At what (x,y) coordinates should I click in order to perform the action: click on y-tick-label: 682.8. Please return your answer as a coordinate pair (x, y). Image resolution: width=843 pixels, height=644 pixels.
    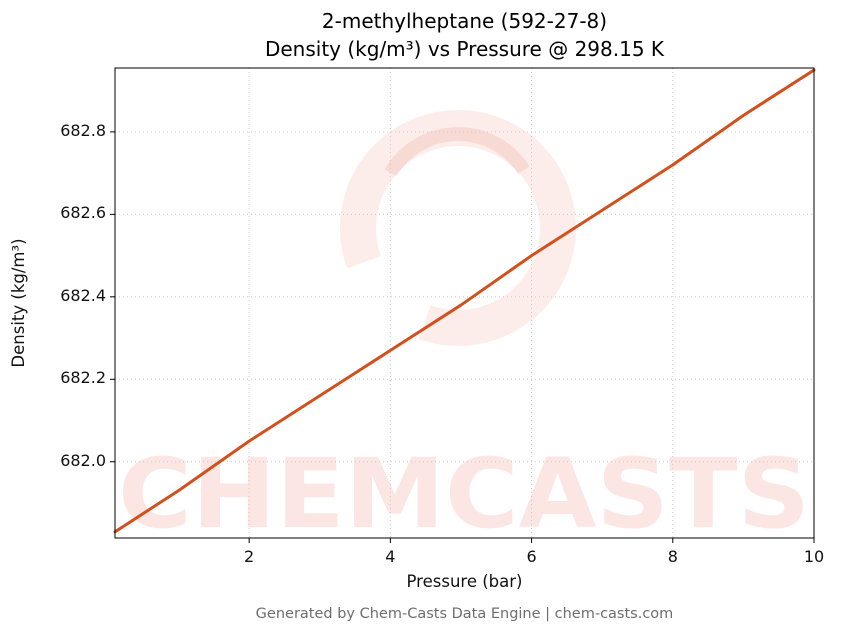
    Looking at the image, I should click on (83, 130).